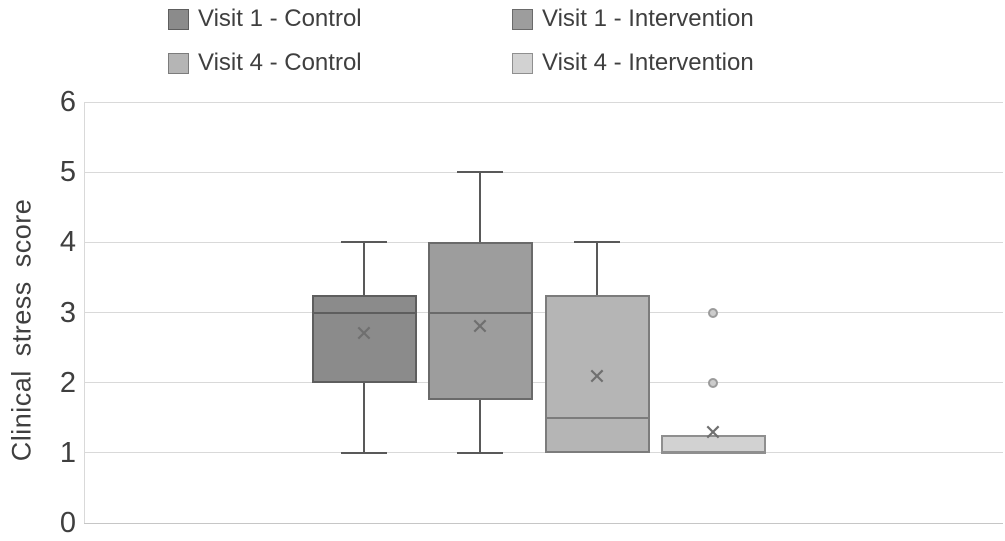 The width and height of the screenshot is (1005, 541). I want to click on legend-item-visit1-control: Visit 1 - Control, so click(265, 19).